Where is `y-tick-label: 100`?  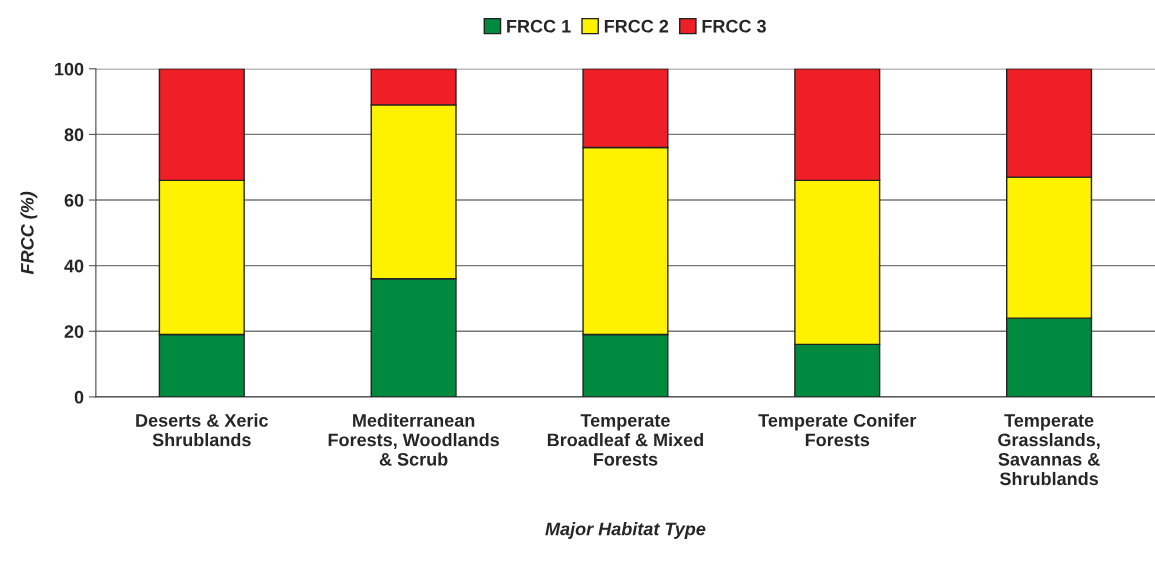
y-tick-label: 100 is located at coordinates (69, 69).